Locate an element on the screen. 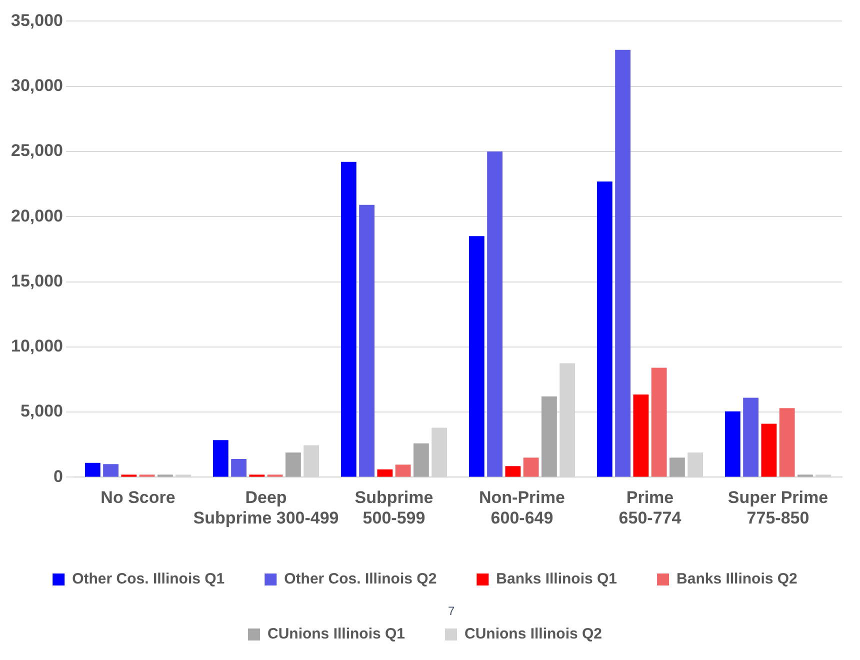 The height and width of the screenshot is (660, 860). y-tick-label: 5,000 is located at coordinates (41, 411).